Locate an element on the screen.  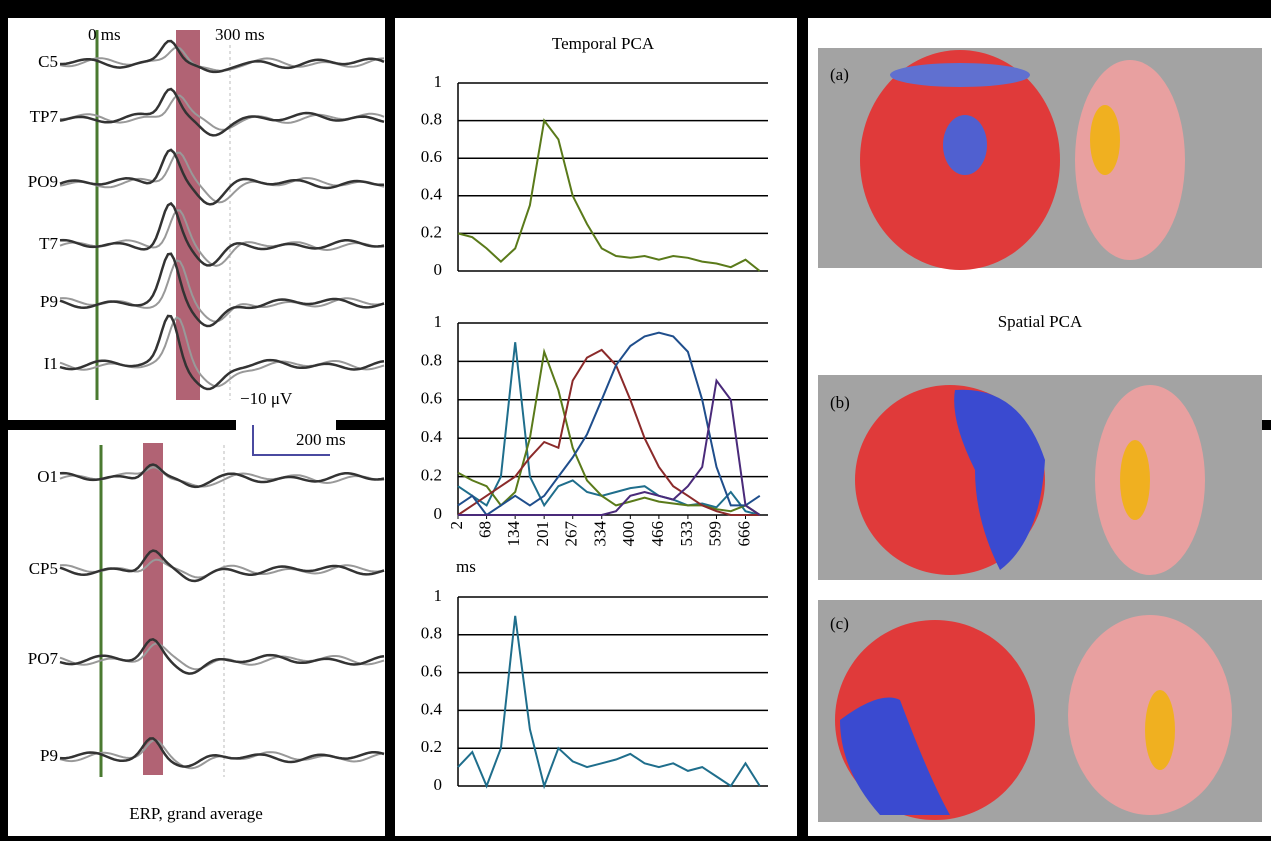
channel-label: TP7 is located at coordinates (44, 116).